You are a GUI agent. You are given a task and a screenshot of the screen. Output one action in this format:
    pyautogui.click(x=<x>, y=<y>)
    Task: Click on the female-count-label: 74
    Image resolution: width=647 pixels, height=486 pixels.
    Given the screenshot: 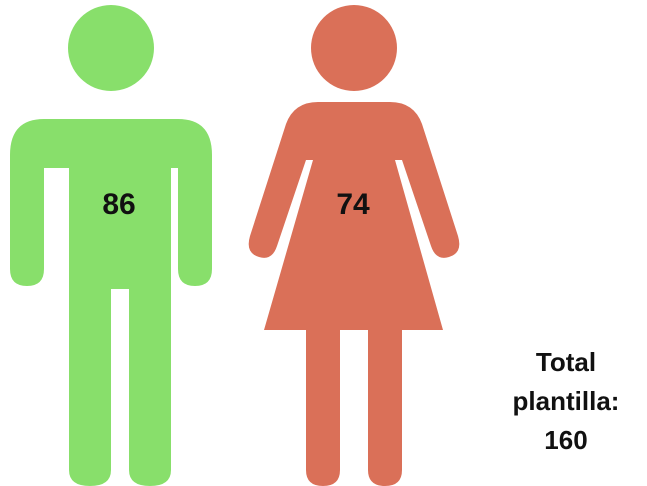 What is the action you would take?
    pyautogui.click(x=353, y=204)
    